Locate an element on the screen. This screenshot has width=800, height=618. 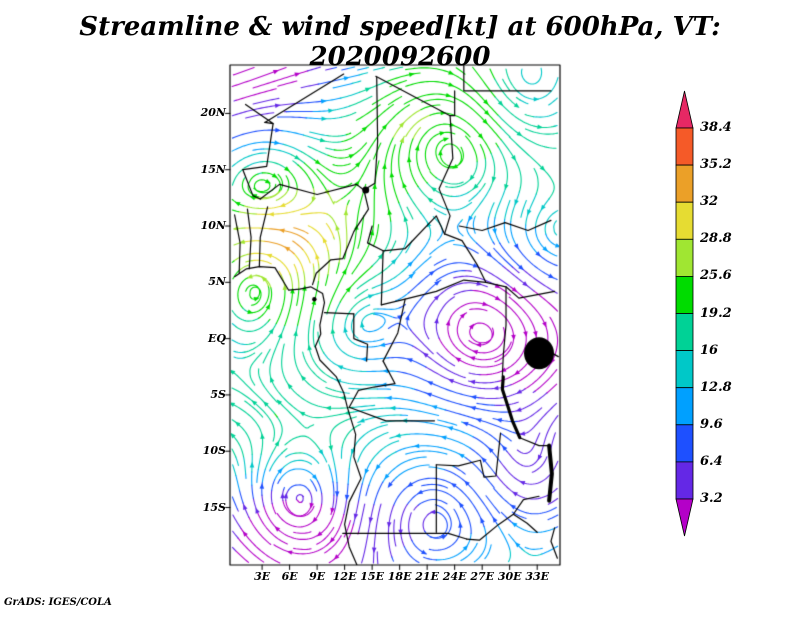
x-tick-label: 33E is located at coordinates (537, 576).